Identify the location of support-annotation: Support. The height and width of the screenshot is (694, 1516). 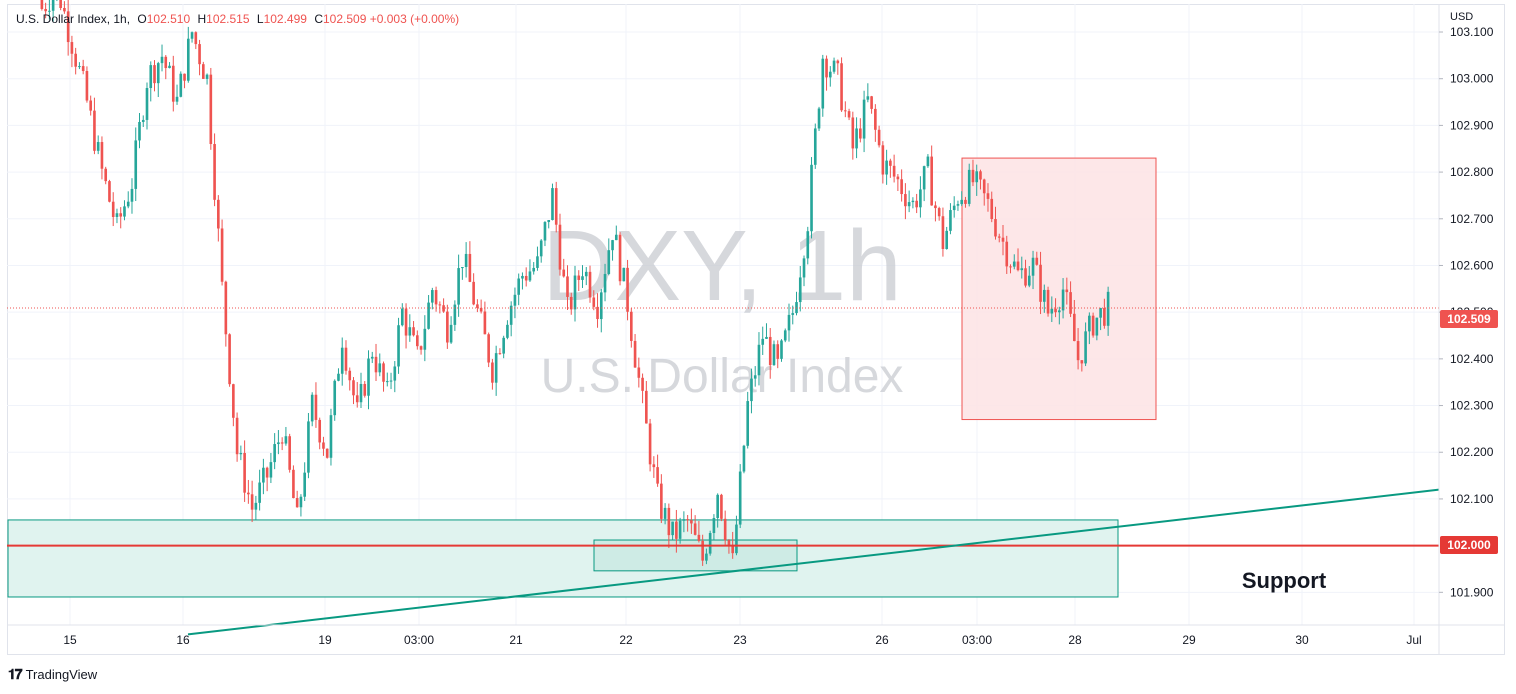
(1284, 580).